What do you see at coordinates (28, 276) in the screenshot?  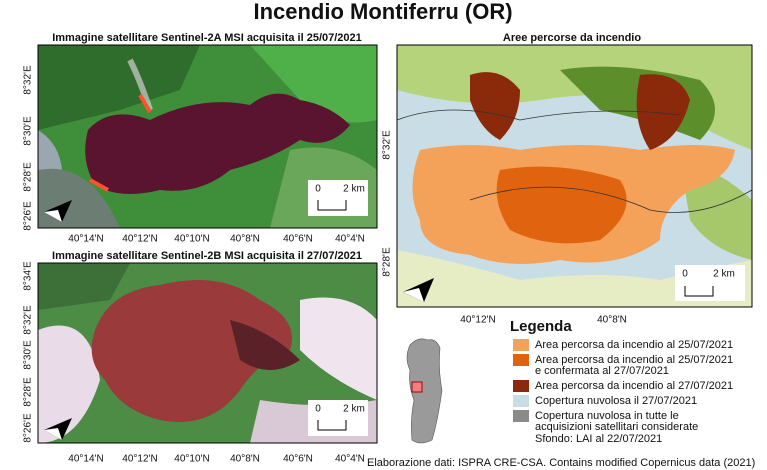 I see `y-axis-label: 8°34'E` at bounding box center [28, 276].